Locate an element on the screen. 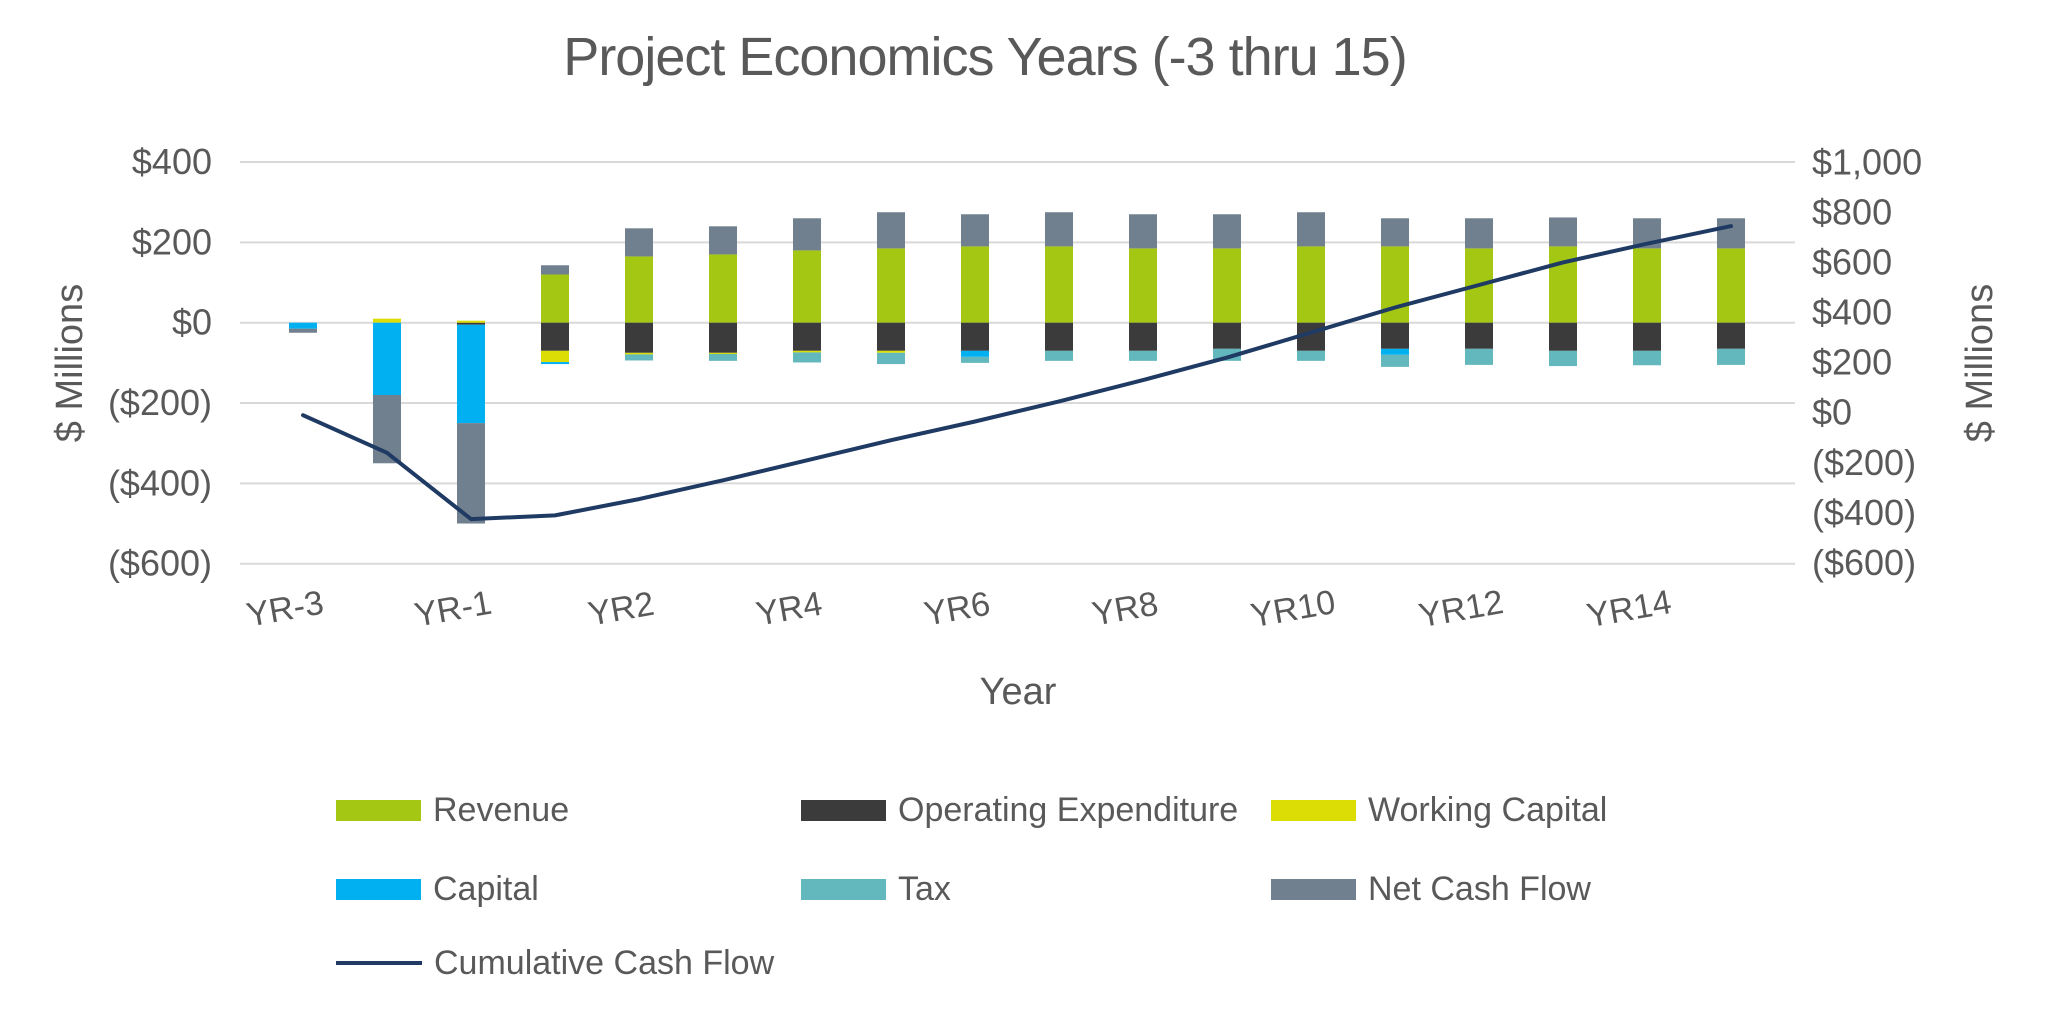 The image size is (2048, 1013). bar-yr6 is located at coordinates (975, 288).